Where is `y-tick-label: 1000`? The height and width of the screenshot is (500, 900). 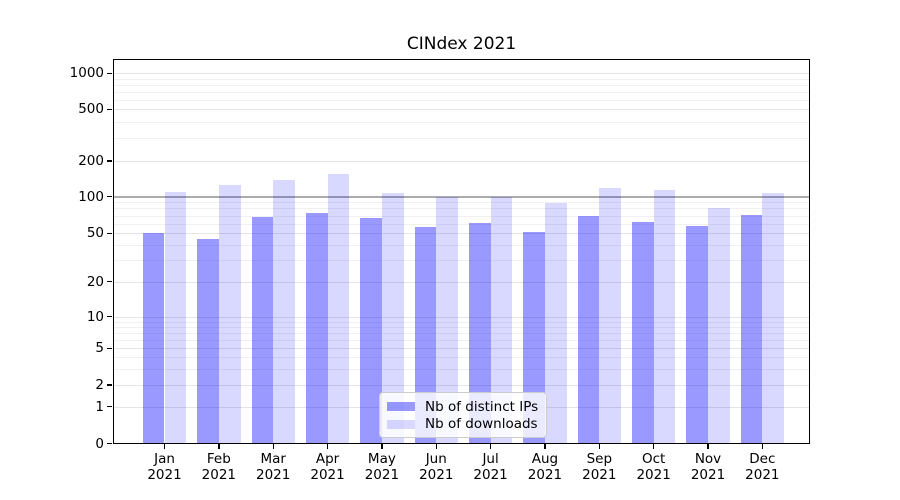 y-tick-label: 1000 is located at coordinates (86, 73).